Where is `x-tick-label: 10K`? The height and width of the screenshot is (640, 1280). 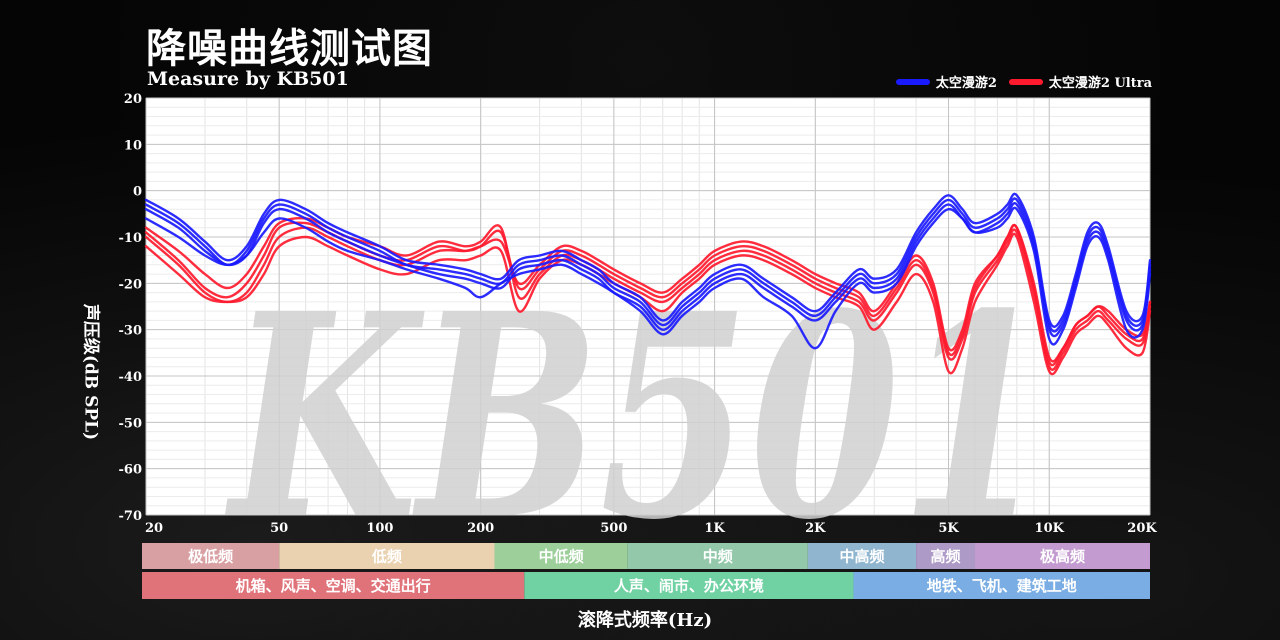
x-tick-label: 10K is located at coordinates (1050, 528).